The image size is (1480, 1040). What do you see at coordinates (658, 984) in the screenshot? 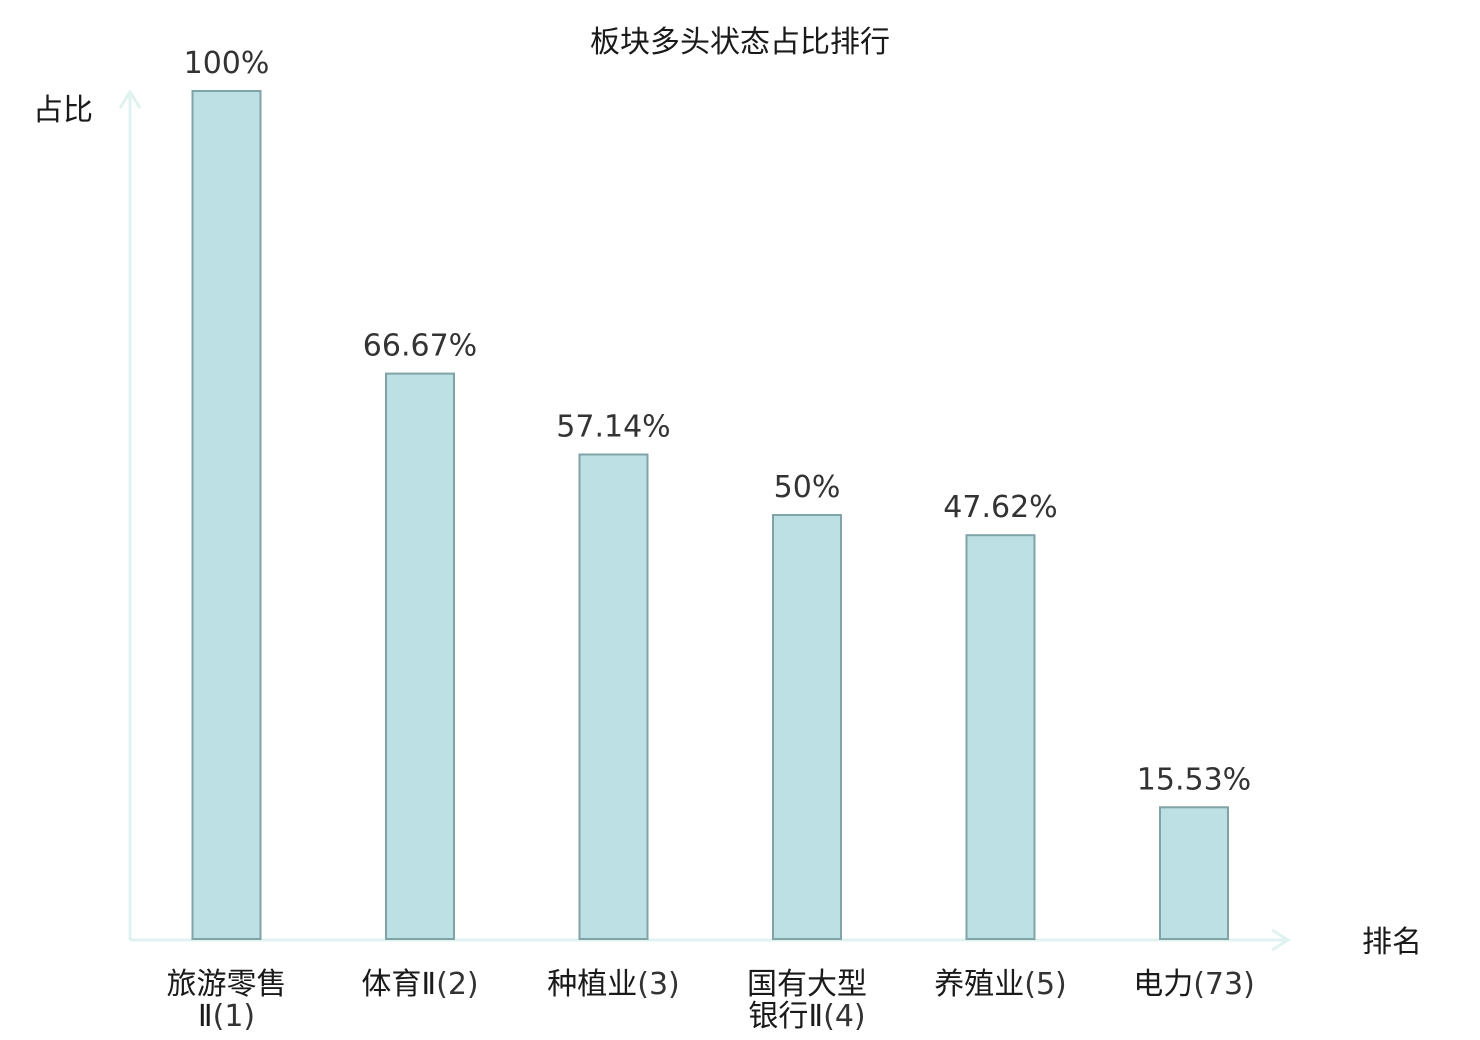
I see `category-rank: (3)` at bounding box center [658, 984].